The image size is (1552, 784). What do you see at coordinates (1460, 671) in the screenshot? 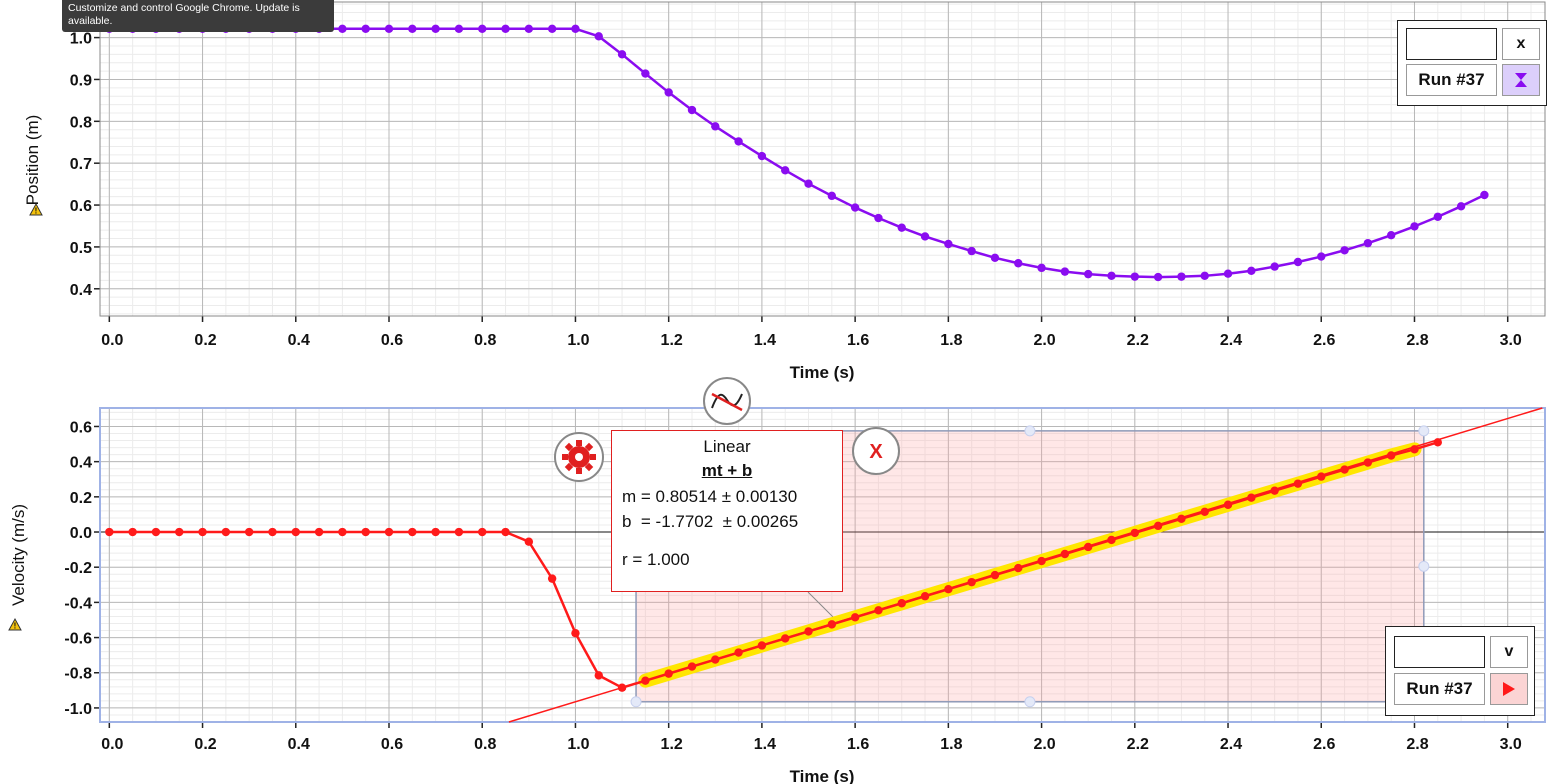
I see `legend-velocity: v Run #37` at bounding box center [1460, 671].